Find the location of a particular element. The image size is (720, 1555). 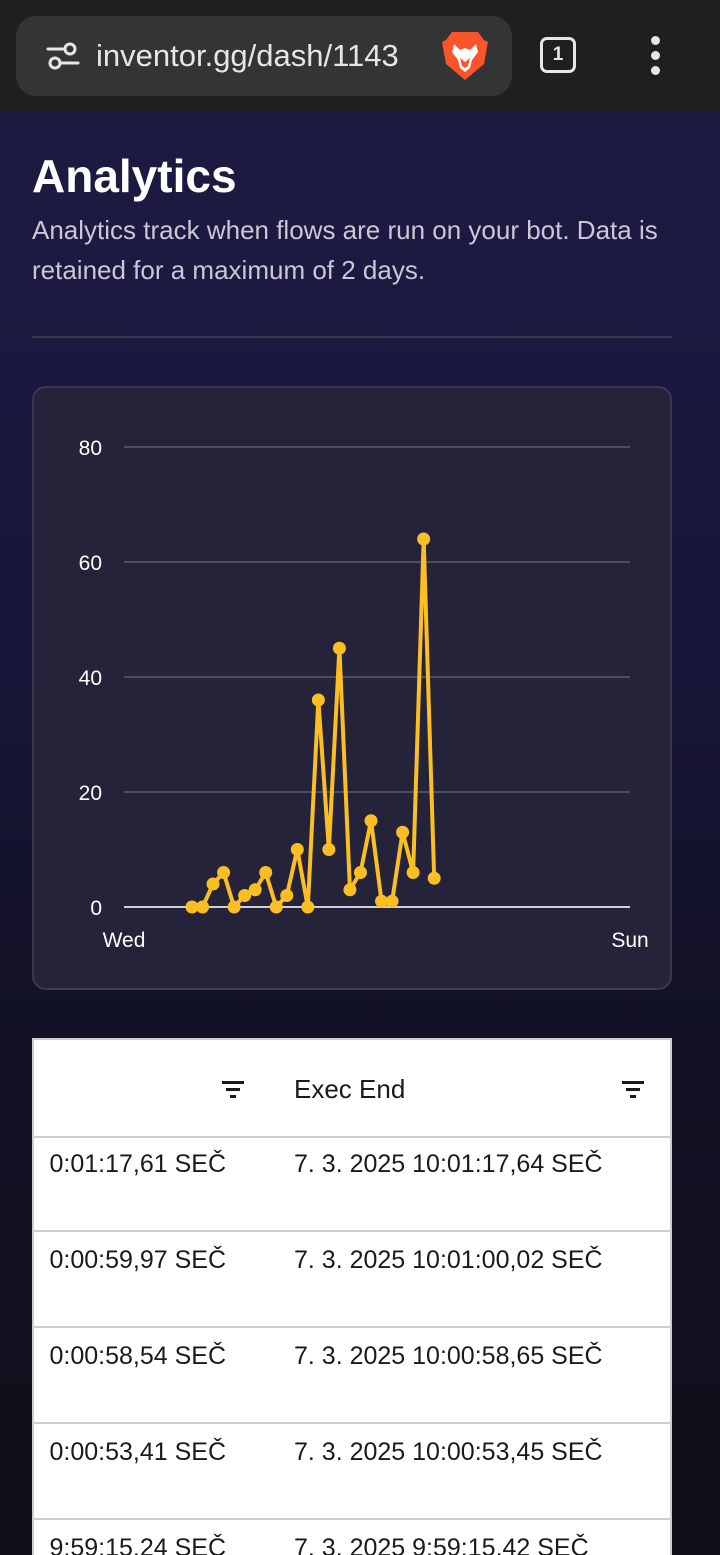

address-bar: inventor.gg/dash/1143 is located at coordinates (264, 56).